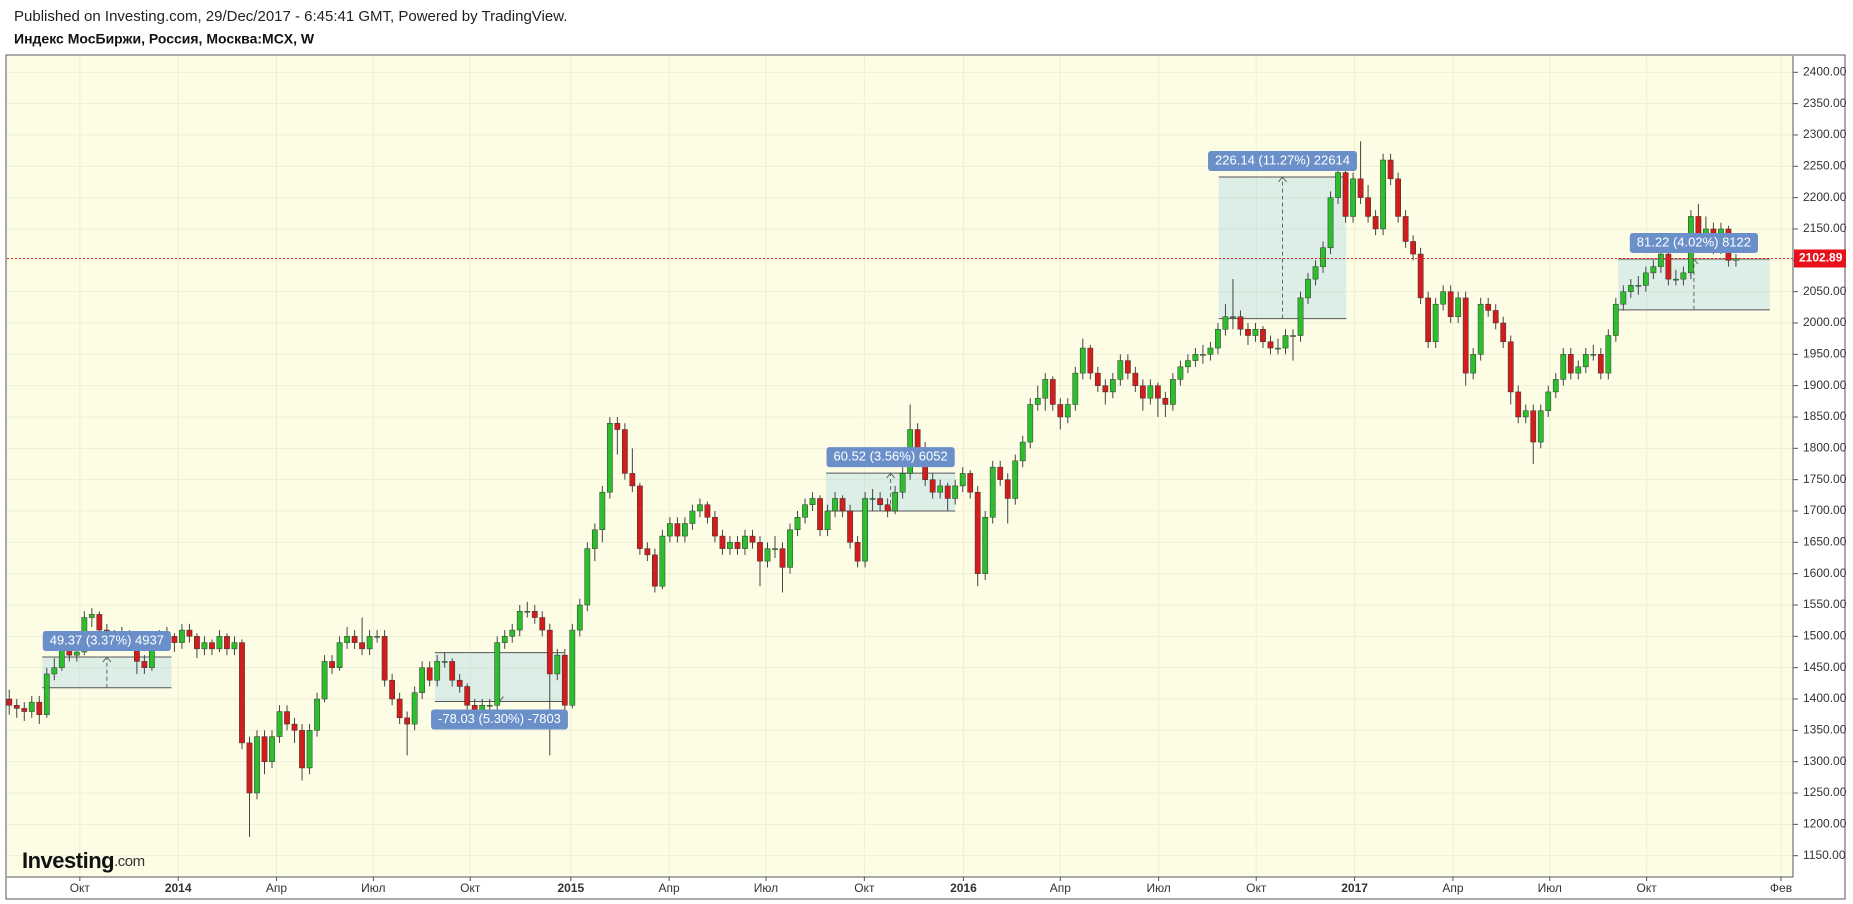  I want to click on y-tick-label: 1550.00, so click(1825, 604).